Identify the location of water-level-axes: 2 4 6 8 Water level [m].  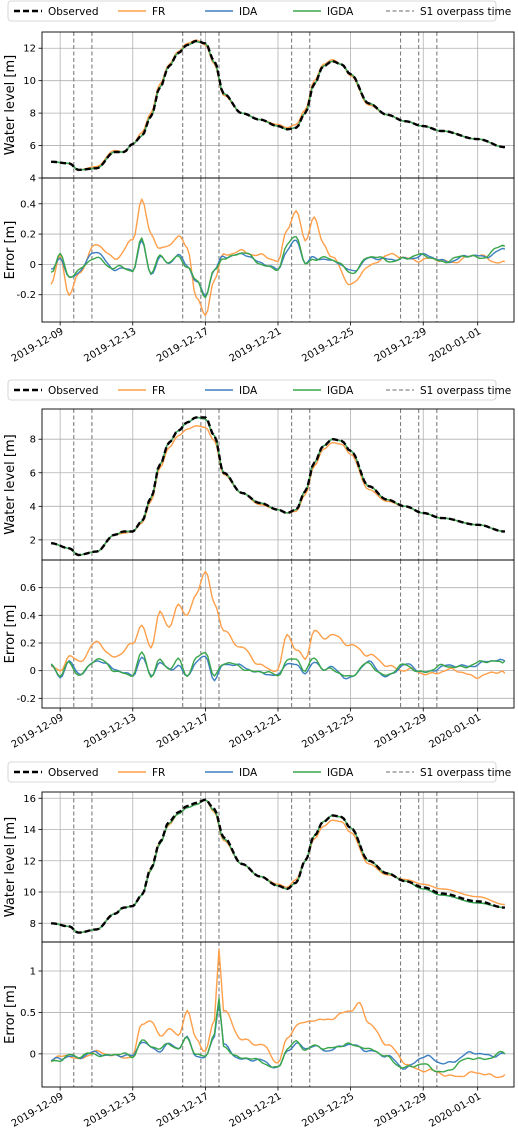
(259, 484).